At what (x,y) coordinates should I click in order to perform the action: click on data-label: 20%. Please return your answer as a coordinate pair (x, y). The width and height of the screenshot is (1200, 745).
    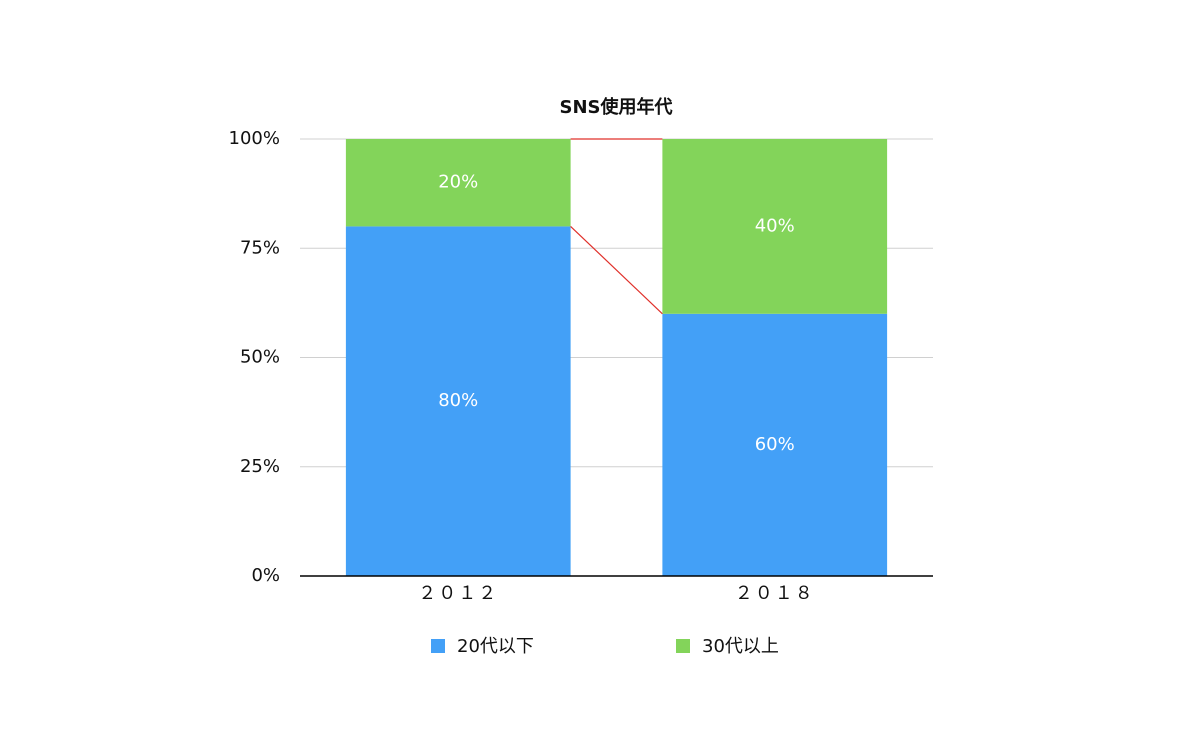
    Looking at the image, I should click on (458, 182).